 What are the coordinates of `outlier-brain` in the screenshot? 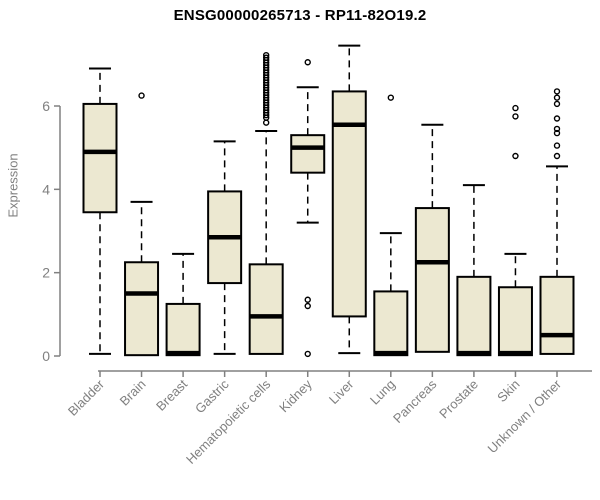 It's located at (141, 95).